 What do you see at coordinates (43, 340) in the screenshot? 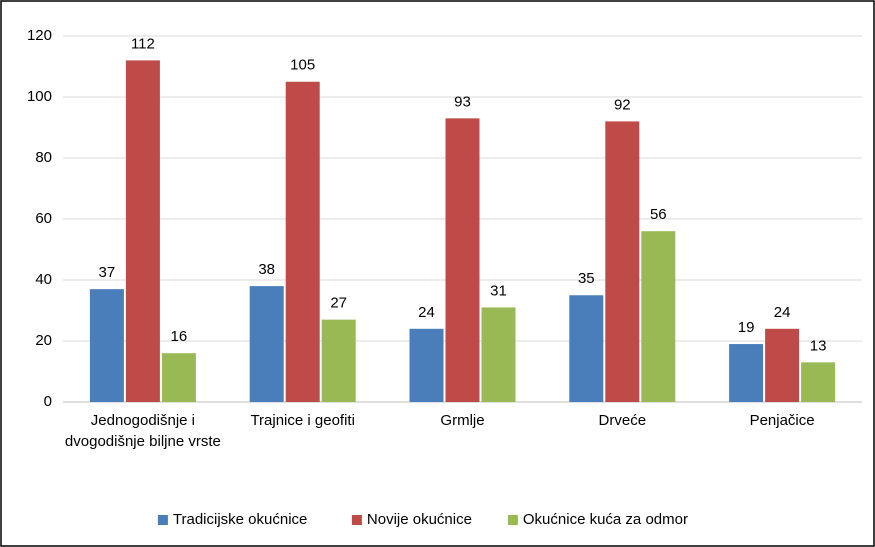
I see `y-tick-label: 20` at bounding box center [43, 340].